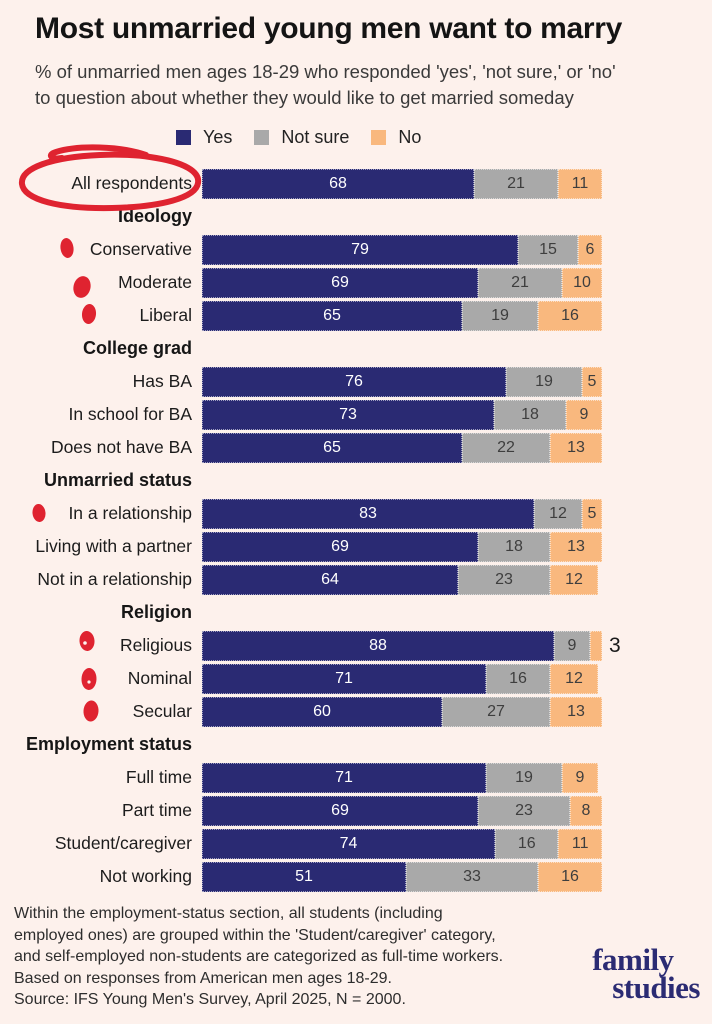 This screenshot has width=712, height=1024. What do you see at coordinates (506, 447) in the screenshot?
I see `bar-segment-not-sure: 22` at bounding box center [506, 447].